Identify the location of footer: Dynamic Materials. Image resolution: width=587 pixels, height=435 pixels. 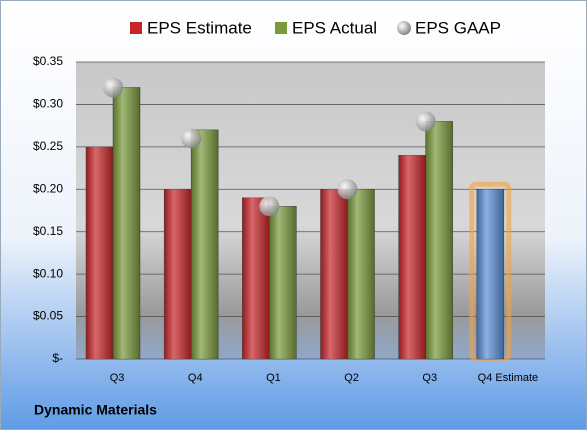
(95, 410).